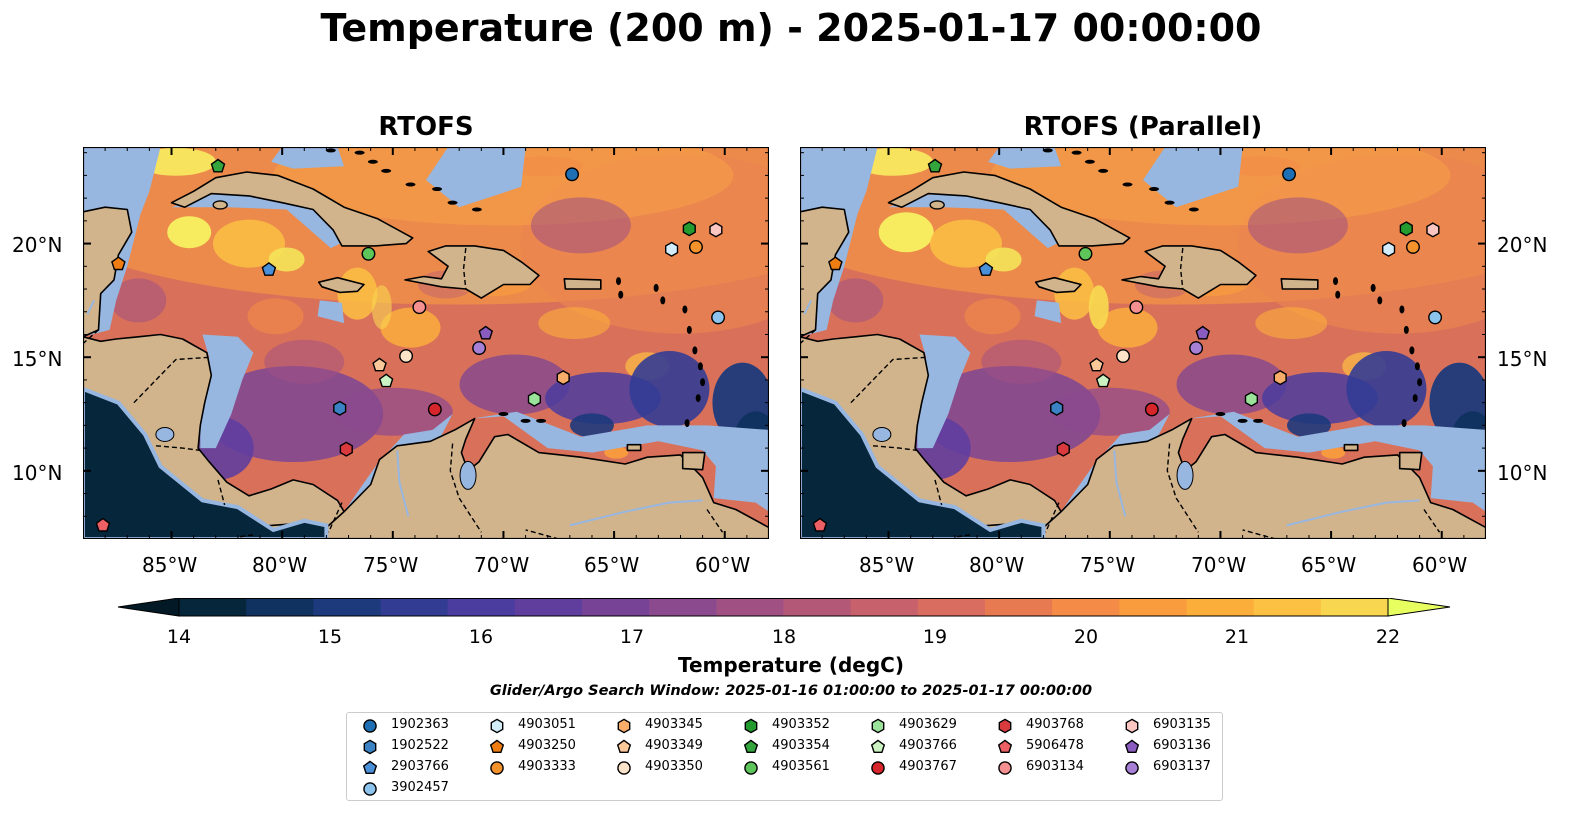 Image resolution: width=1582 pixels, height=827 pixels. I want to click on lat-tick-15n-right: 15°N, so click(1522, 359).